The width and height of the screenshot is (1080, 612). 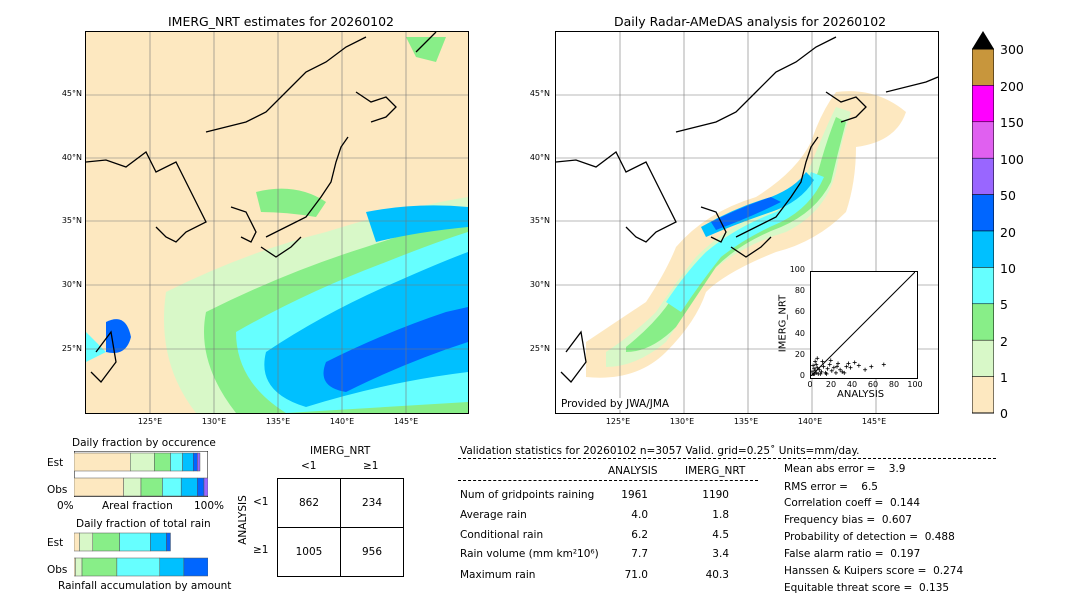 I want to click on lon-label: 145°E, so click(x=406, y=421).